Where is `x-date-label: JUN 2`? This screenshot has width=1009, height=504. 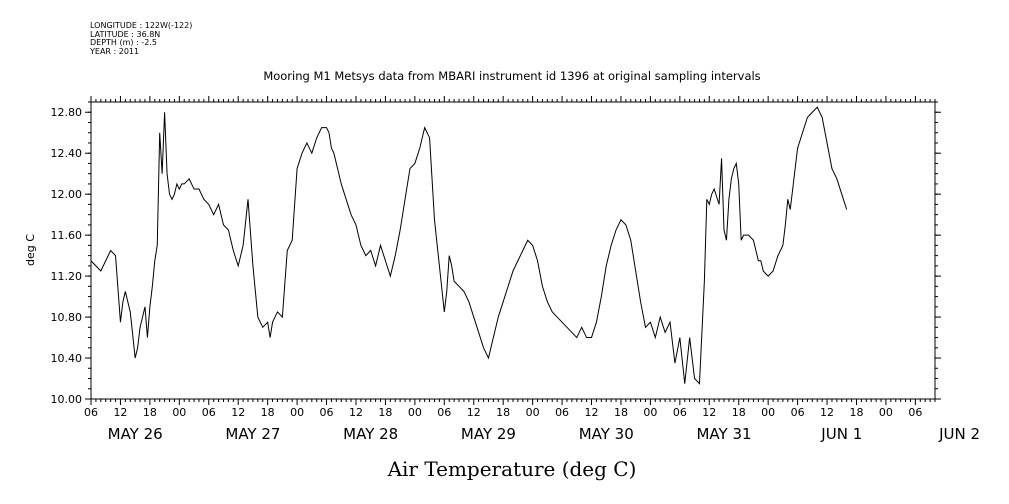 x-date-label: JUN 2 is located at coordinates (959, 434).